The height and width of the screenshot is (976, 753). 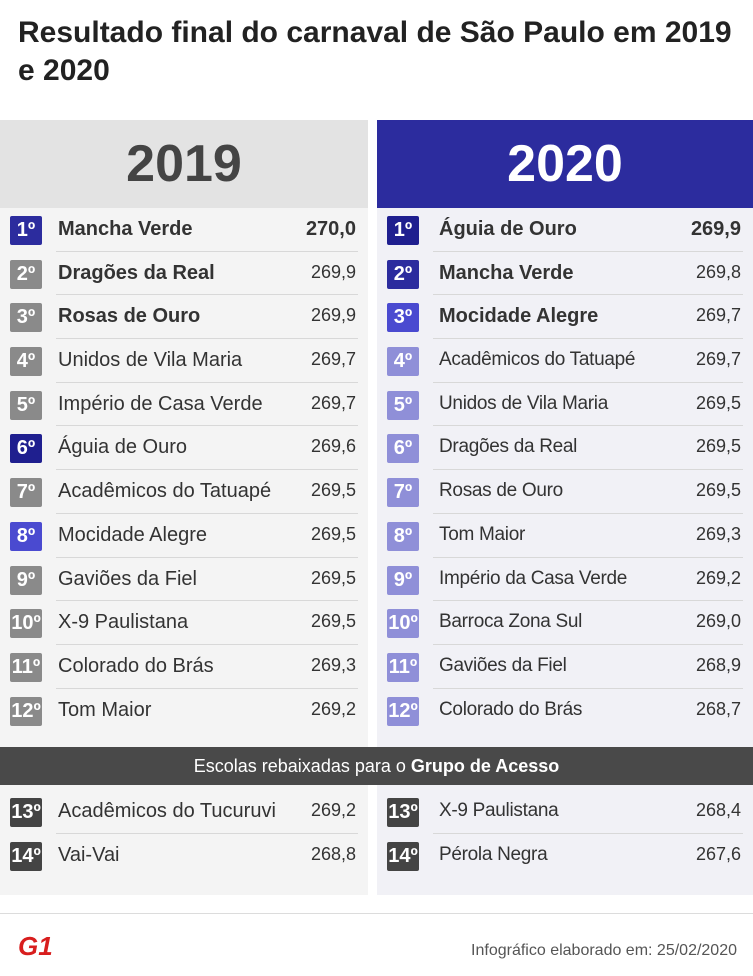 What do you see at coordinates (26, 812) in the screenshot?
I see `rank-badge: 13º` at bounding box center [26, 812].